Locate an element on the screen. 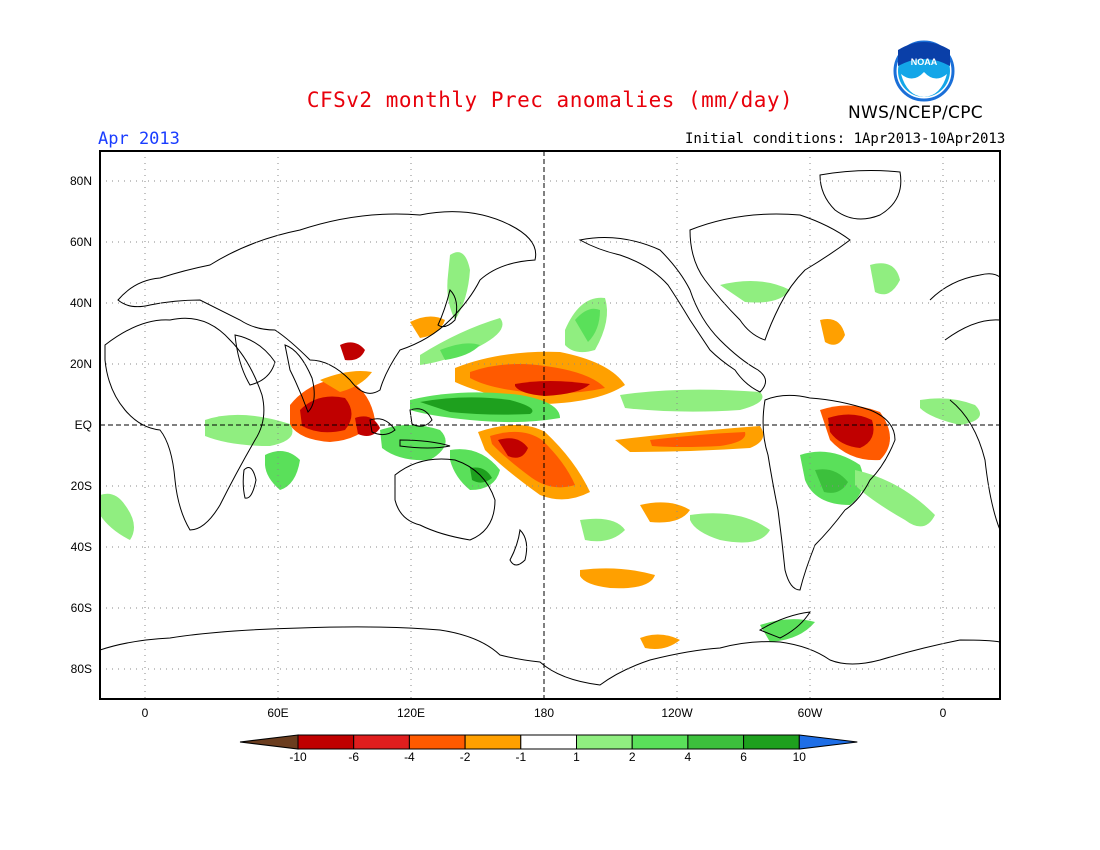 The image size is (1100, 850). organization-label: NWS/NCEP/CPC is located at coordinates (915, 113).